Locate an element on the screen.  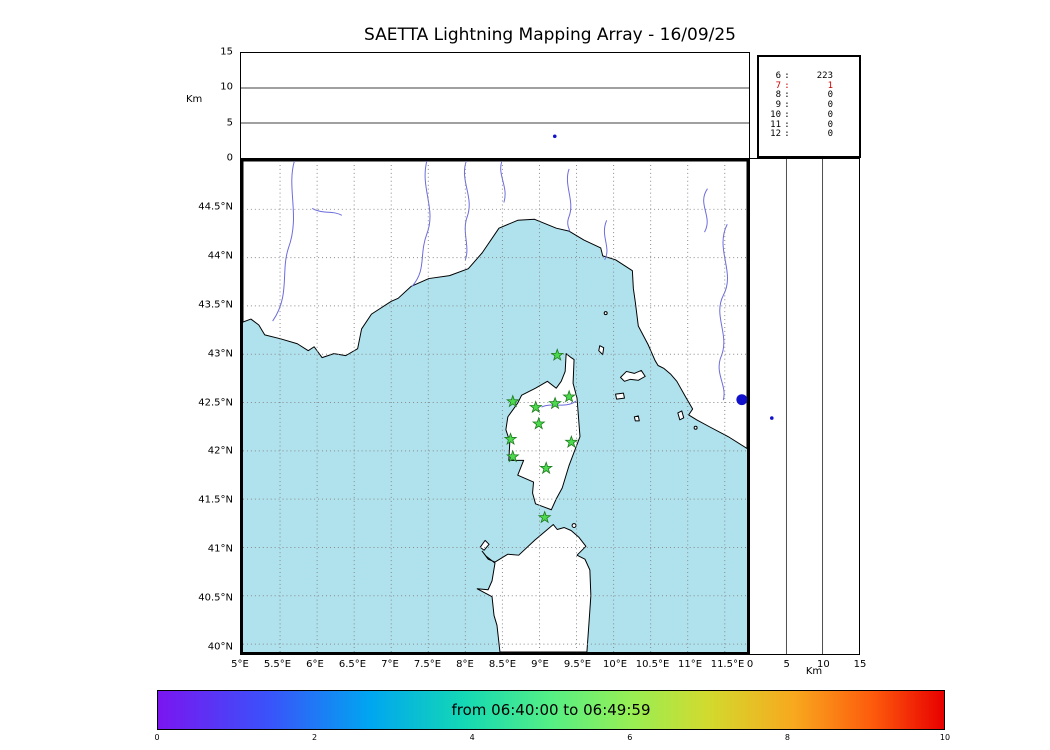
station-count-n: 6 is located at coordinates (778, 76).